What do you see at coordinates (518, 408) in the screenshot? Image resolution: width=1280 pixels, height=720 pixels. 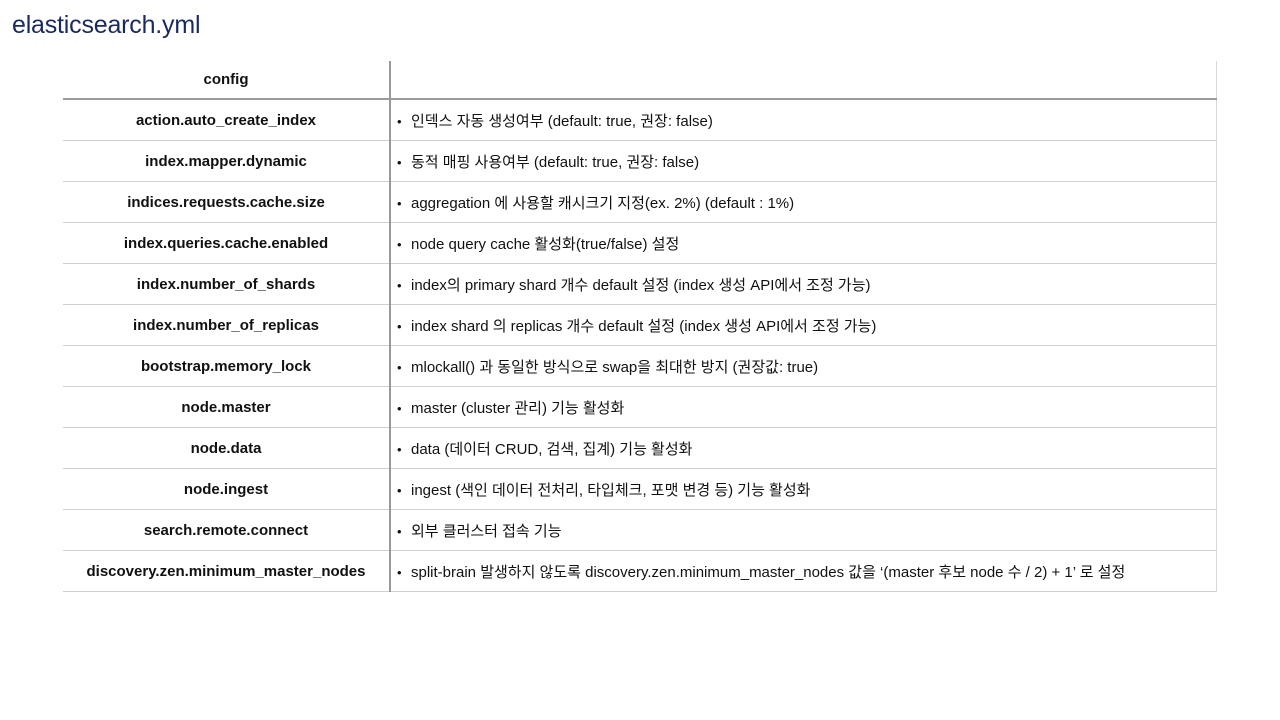 I see `description-text: master (cluster 관리) 기능 활성화` at bounding box center [518, 408].